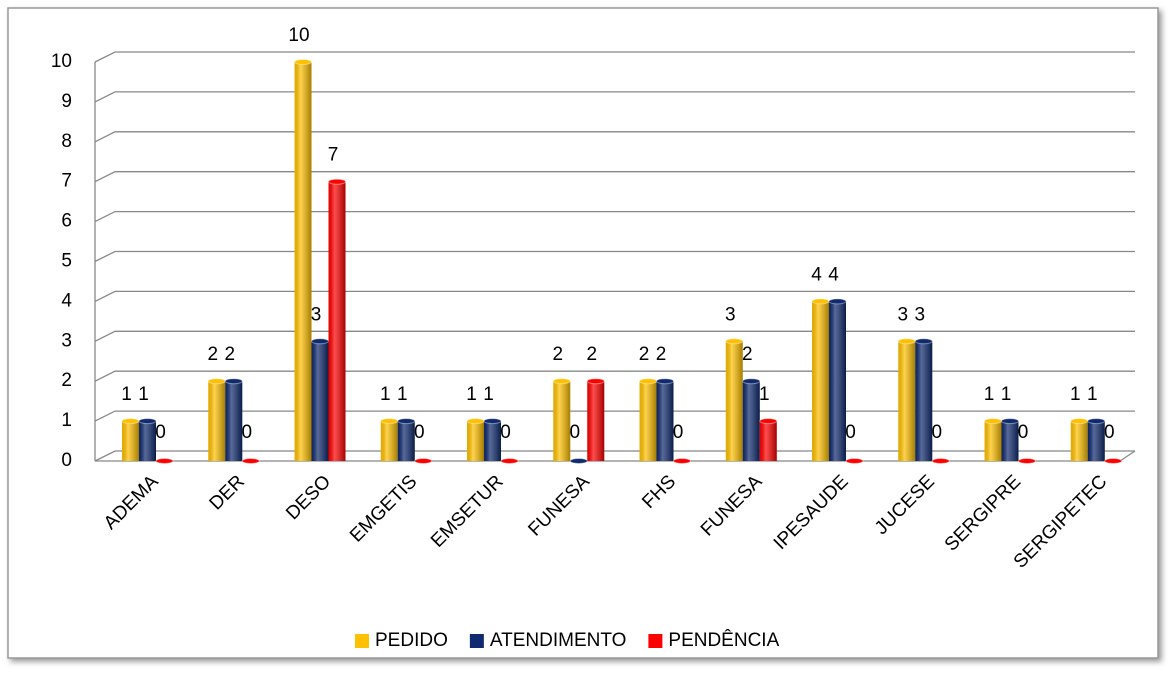 The width and height of the screenshot is (1176, 678). I want to click on y-tick-label: 1, so click(66, 420).